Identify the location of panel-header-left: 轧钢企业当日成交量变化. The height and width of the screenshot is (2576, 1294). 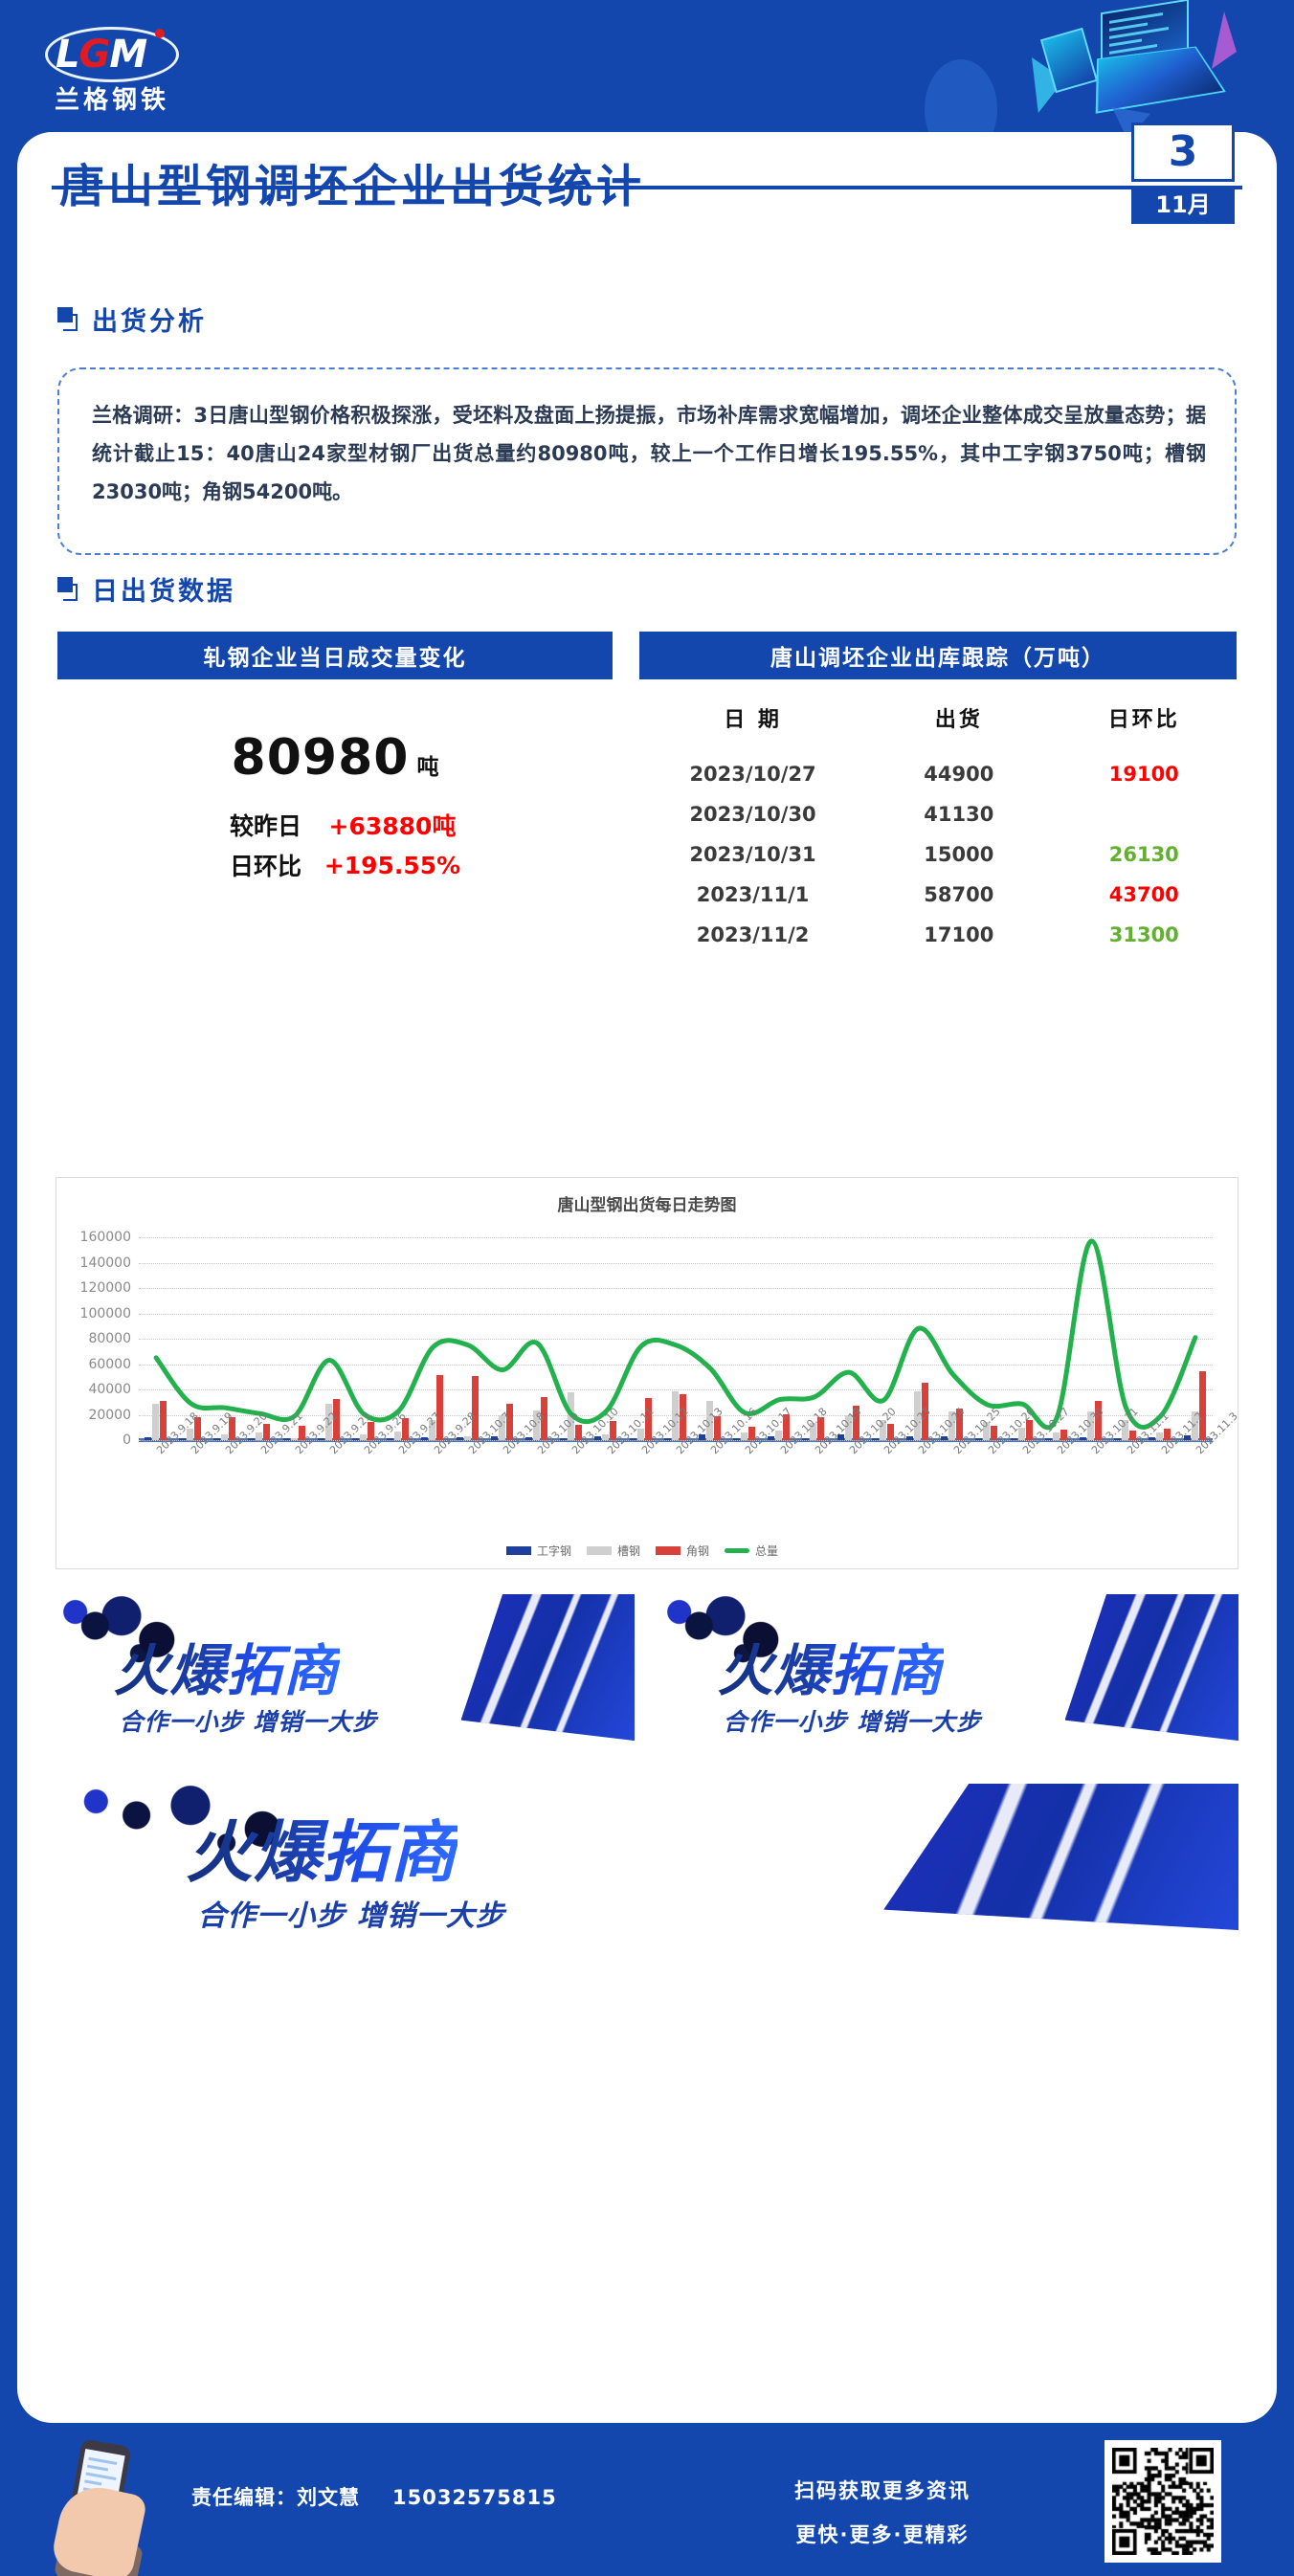
(335, 655).